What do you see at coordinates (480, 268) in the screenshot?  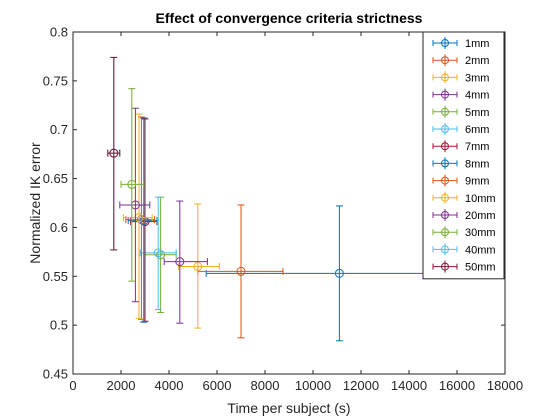 I see `legend-label: 50mm` at bounding box center [480, 268].